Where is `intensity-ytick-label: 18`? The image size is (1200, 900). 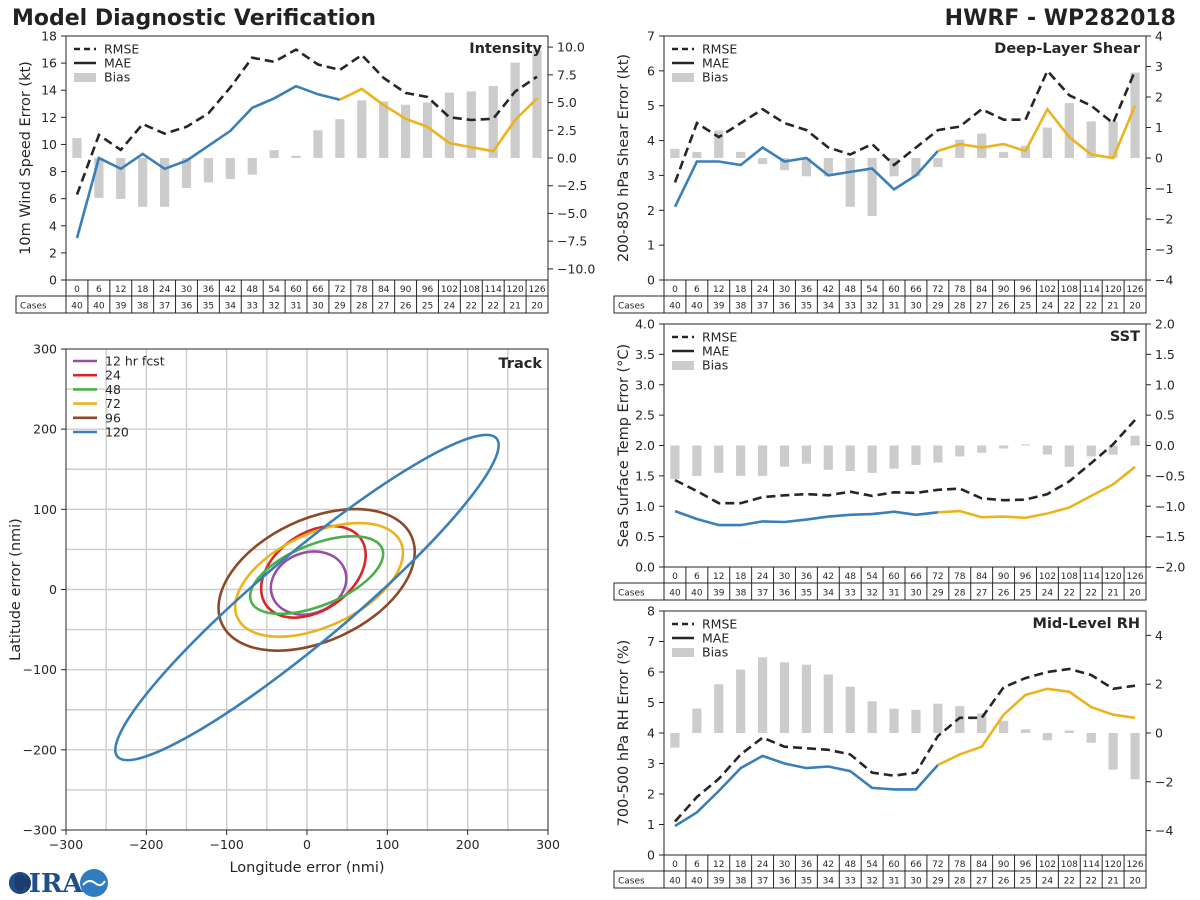
intensity-ytick-label: 18 is located at coordinates (49, 36).